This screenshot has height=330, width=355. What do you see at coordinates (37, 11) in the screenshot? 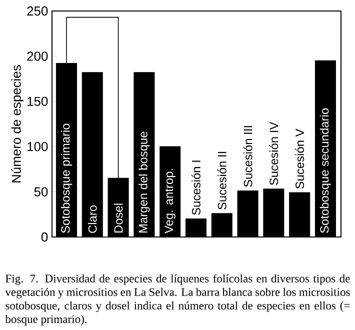
I see `y-tick-label: 250` at bounding box center [37, 11].